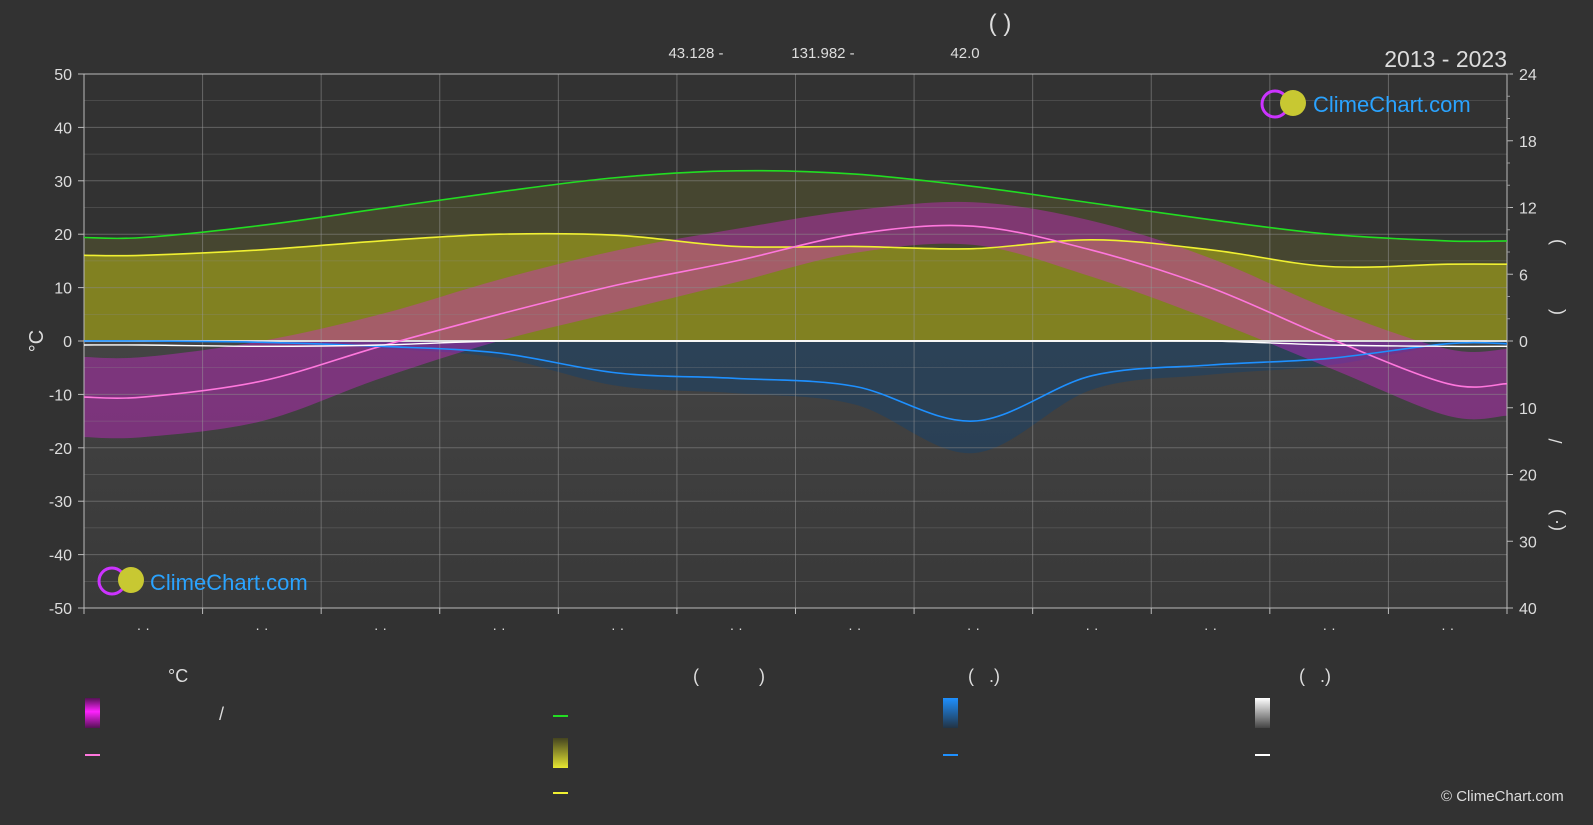 The height and width of the screenshot is (825, 1593). What do you see at coordinates (67, 342) in the screenshot?
I see `left-axis-tick-label: 0` at bounding box center [67, 342].